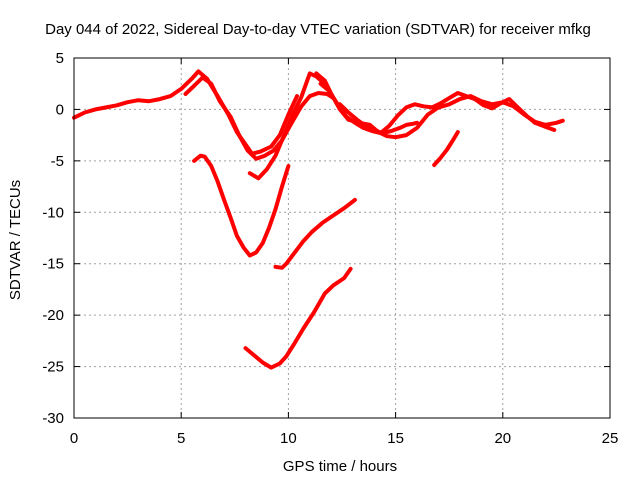 This screenshot has width=640, height=480. Describe the element at coordinates (60, 109) in the screenshot. I see `y-tick-label: 0` at that location.